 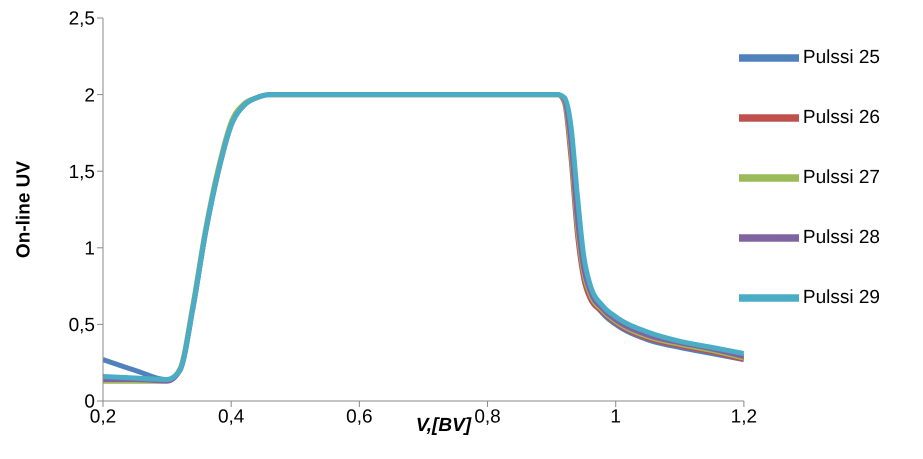 What do you see at coordinates (24, 209) in the screenshot?
I see `y-axis-title: On-line UV` at bounding box center [24, 209].